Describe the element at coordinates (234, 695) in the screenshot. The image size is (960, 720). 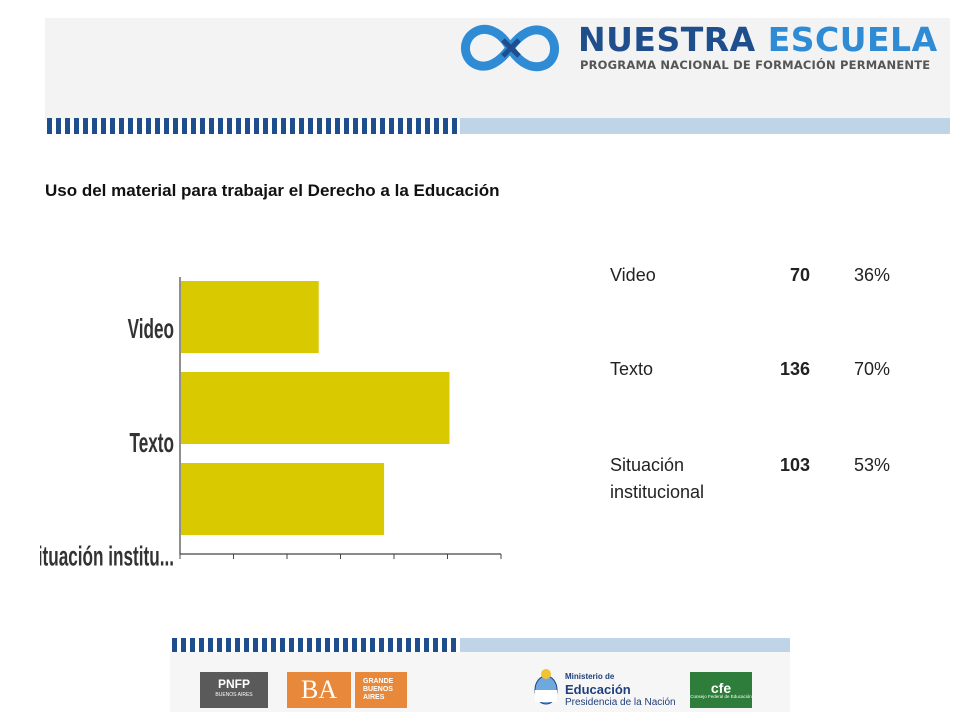
I see `pnfp-logo-subtext: BUENOS AIRES` at that location.